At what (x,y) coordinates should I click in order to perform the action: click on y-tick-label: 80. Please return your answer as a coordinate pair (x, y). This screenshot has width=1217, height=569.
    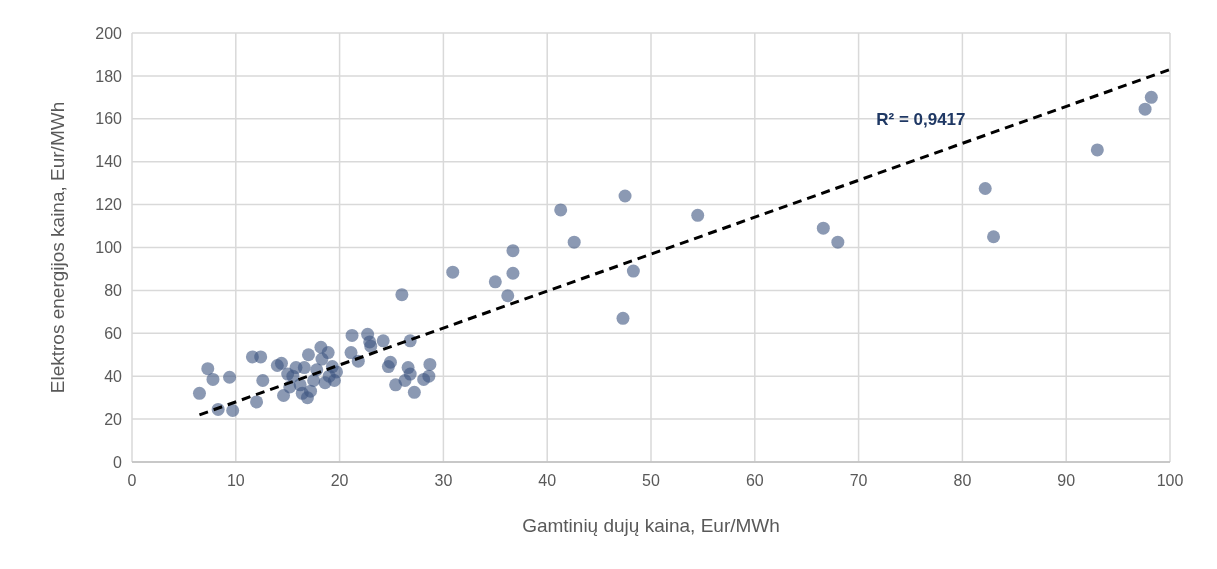
    Looking at the image, I should click on (113, 290).